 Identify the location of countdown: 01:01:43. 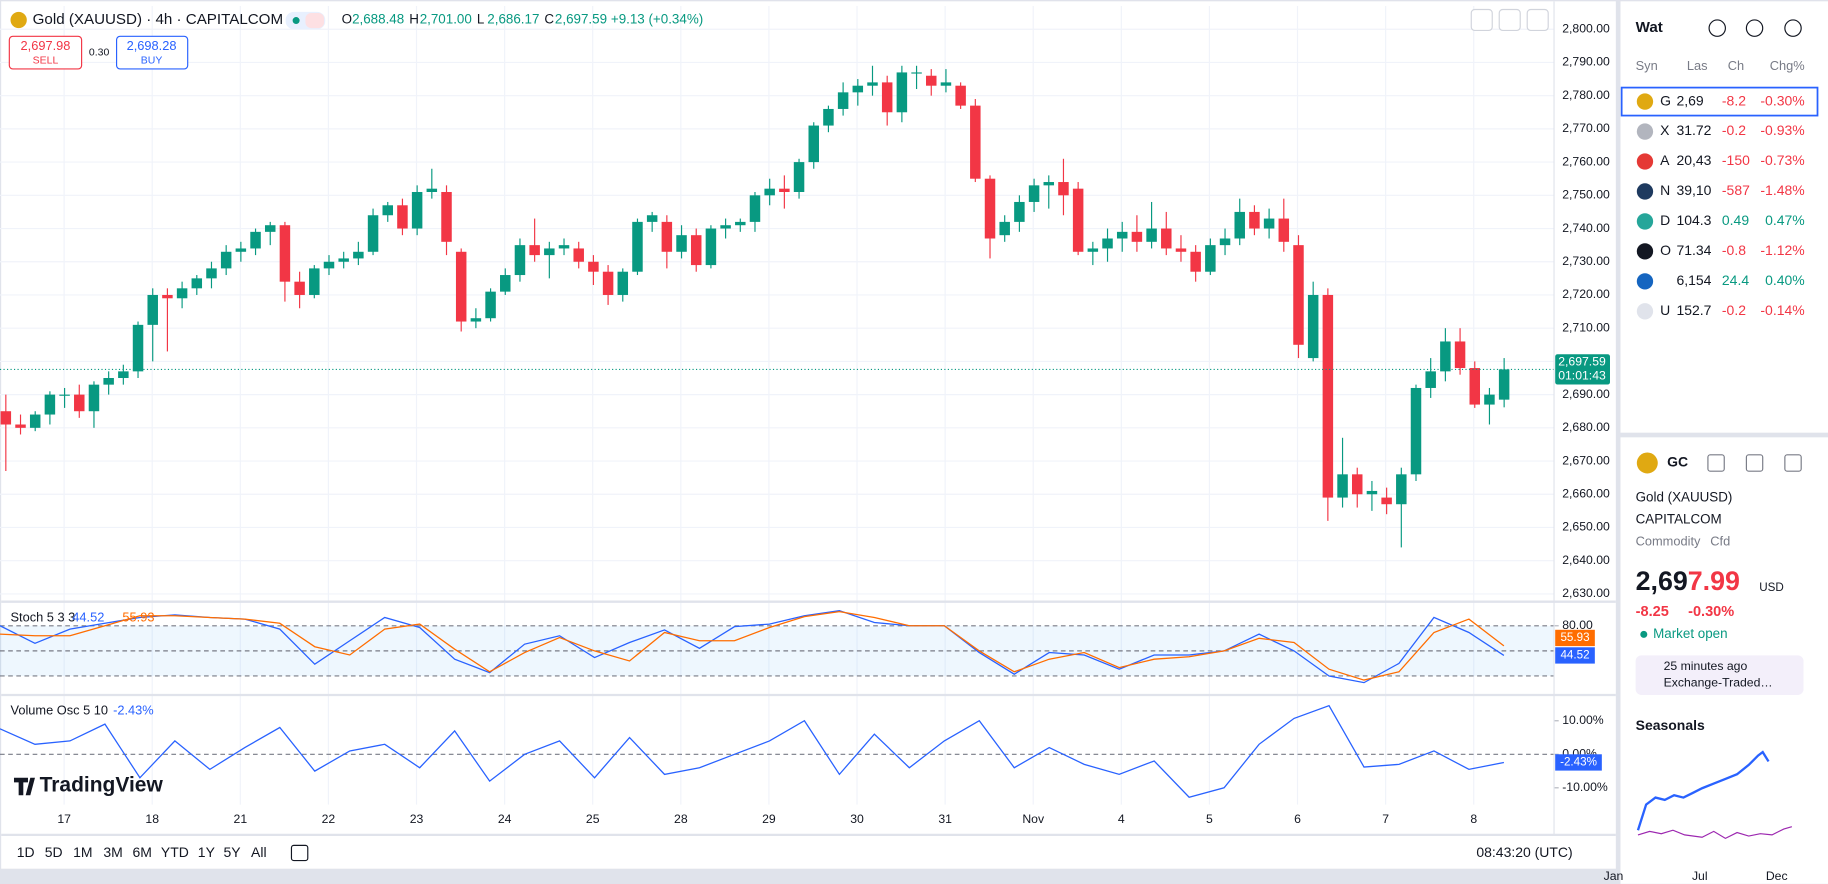
(1582, 376).